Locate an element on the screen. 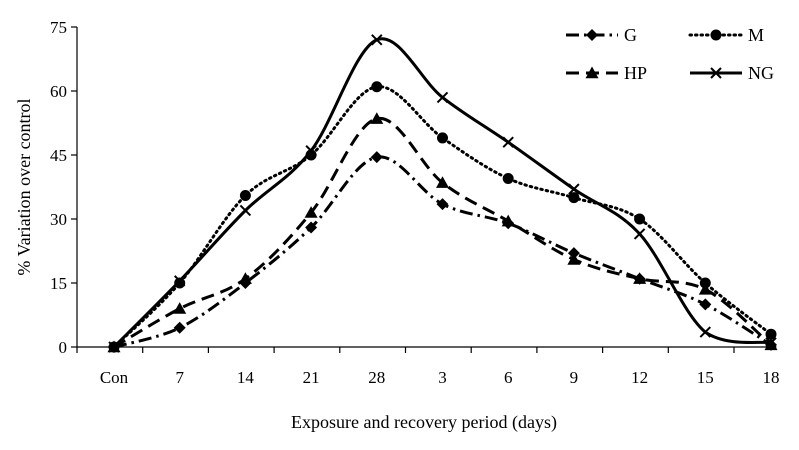 This screenshot has width=799, height=450. x-tick-label: 18 is located at coordinates (771, 377).